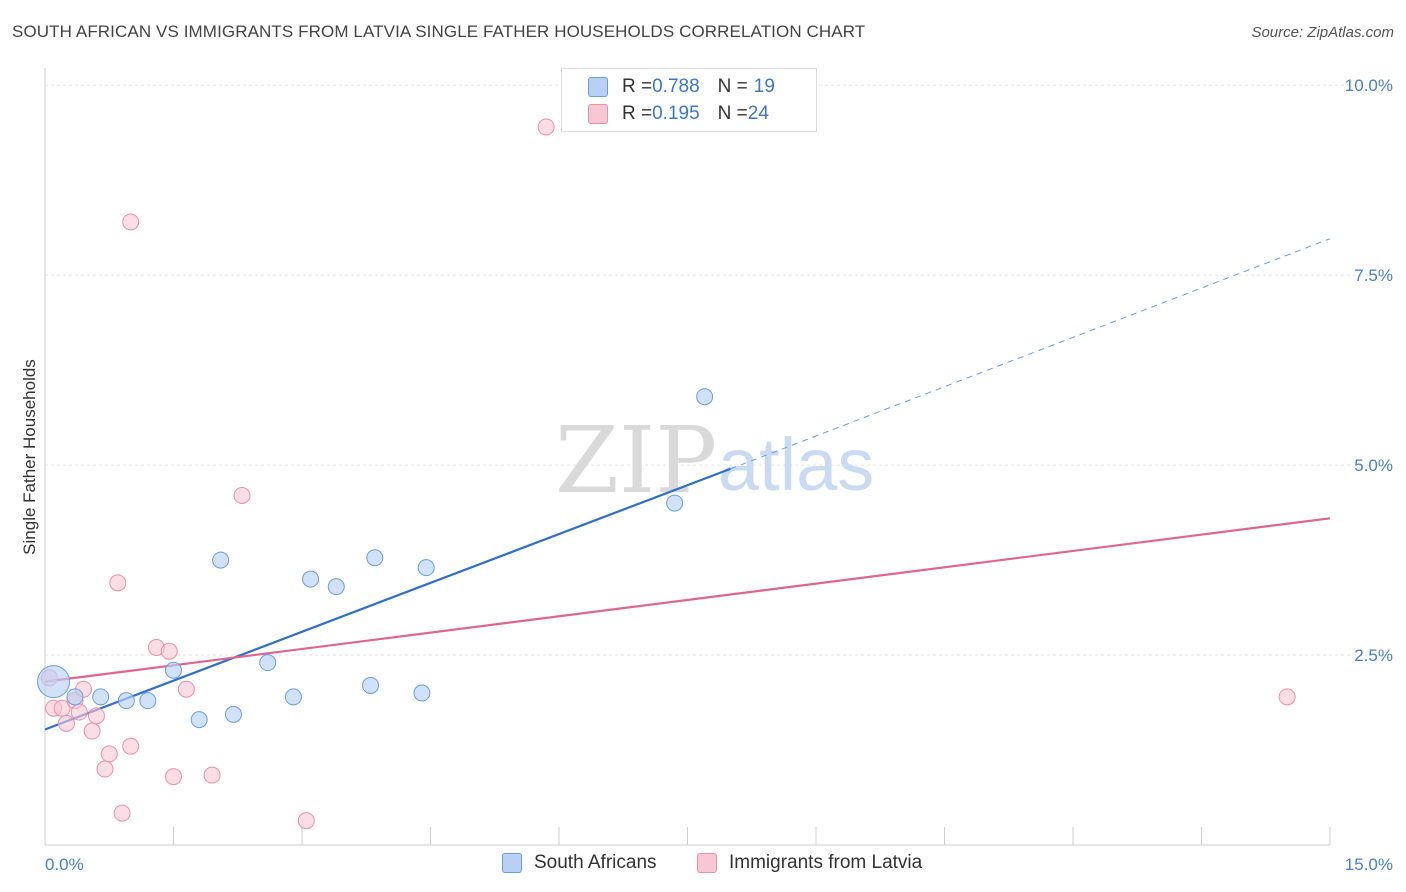 This screenshot has width=1406, height=892. What do you see at coordinates (1369, 85) in the screenshot?
I see `y-tick-label: 10.0%` at bounding box center [1369, 85].